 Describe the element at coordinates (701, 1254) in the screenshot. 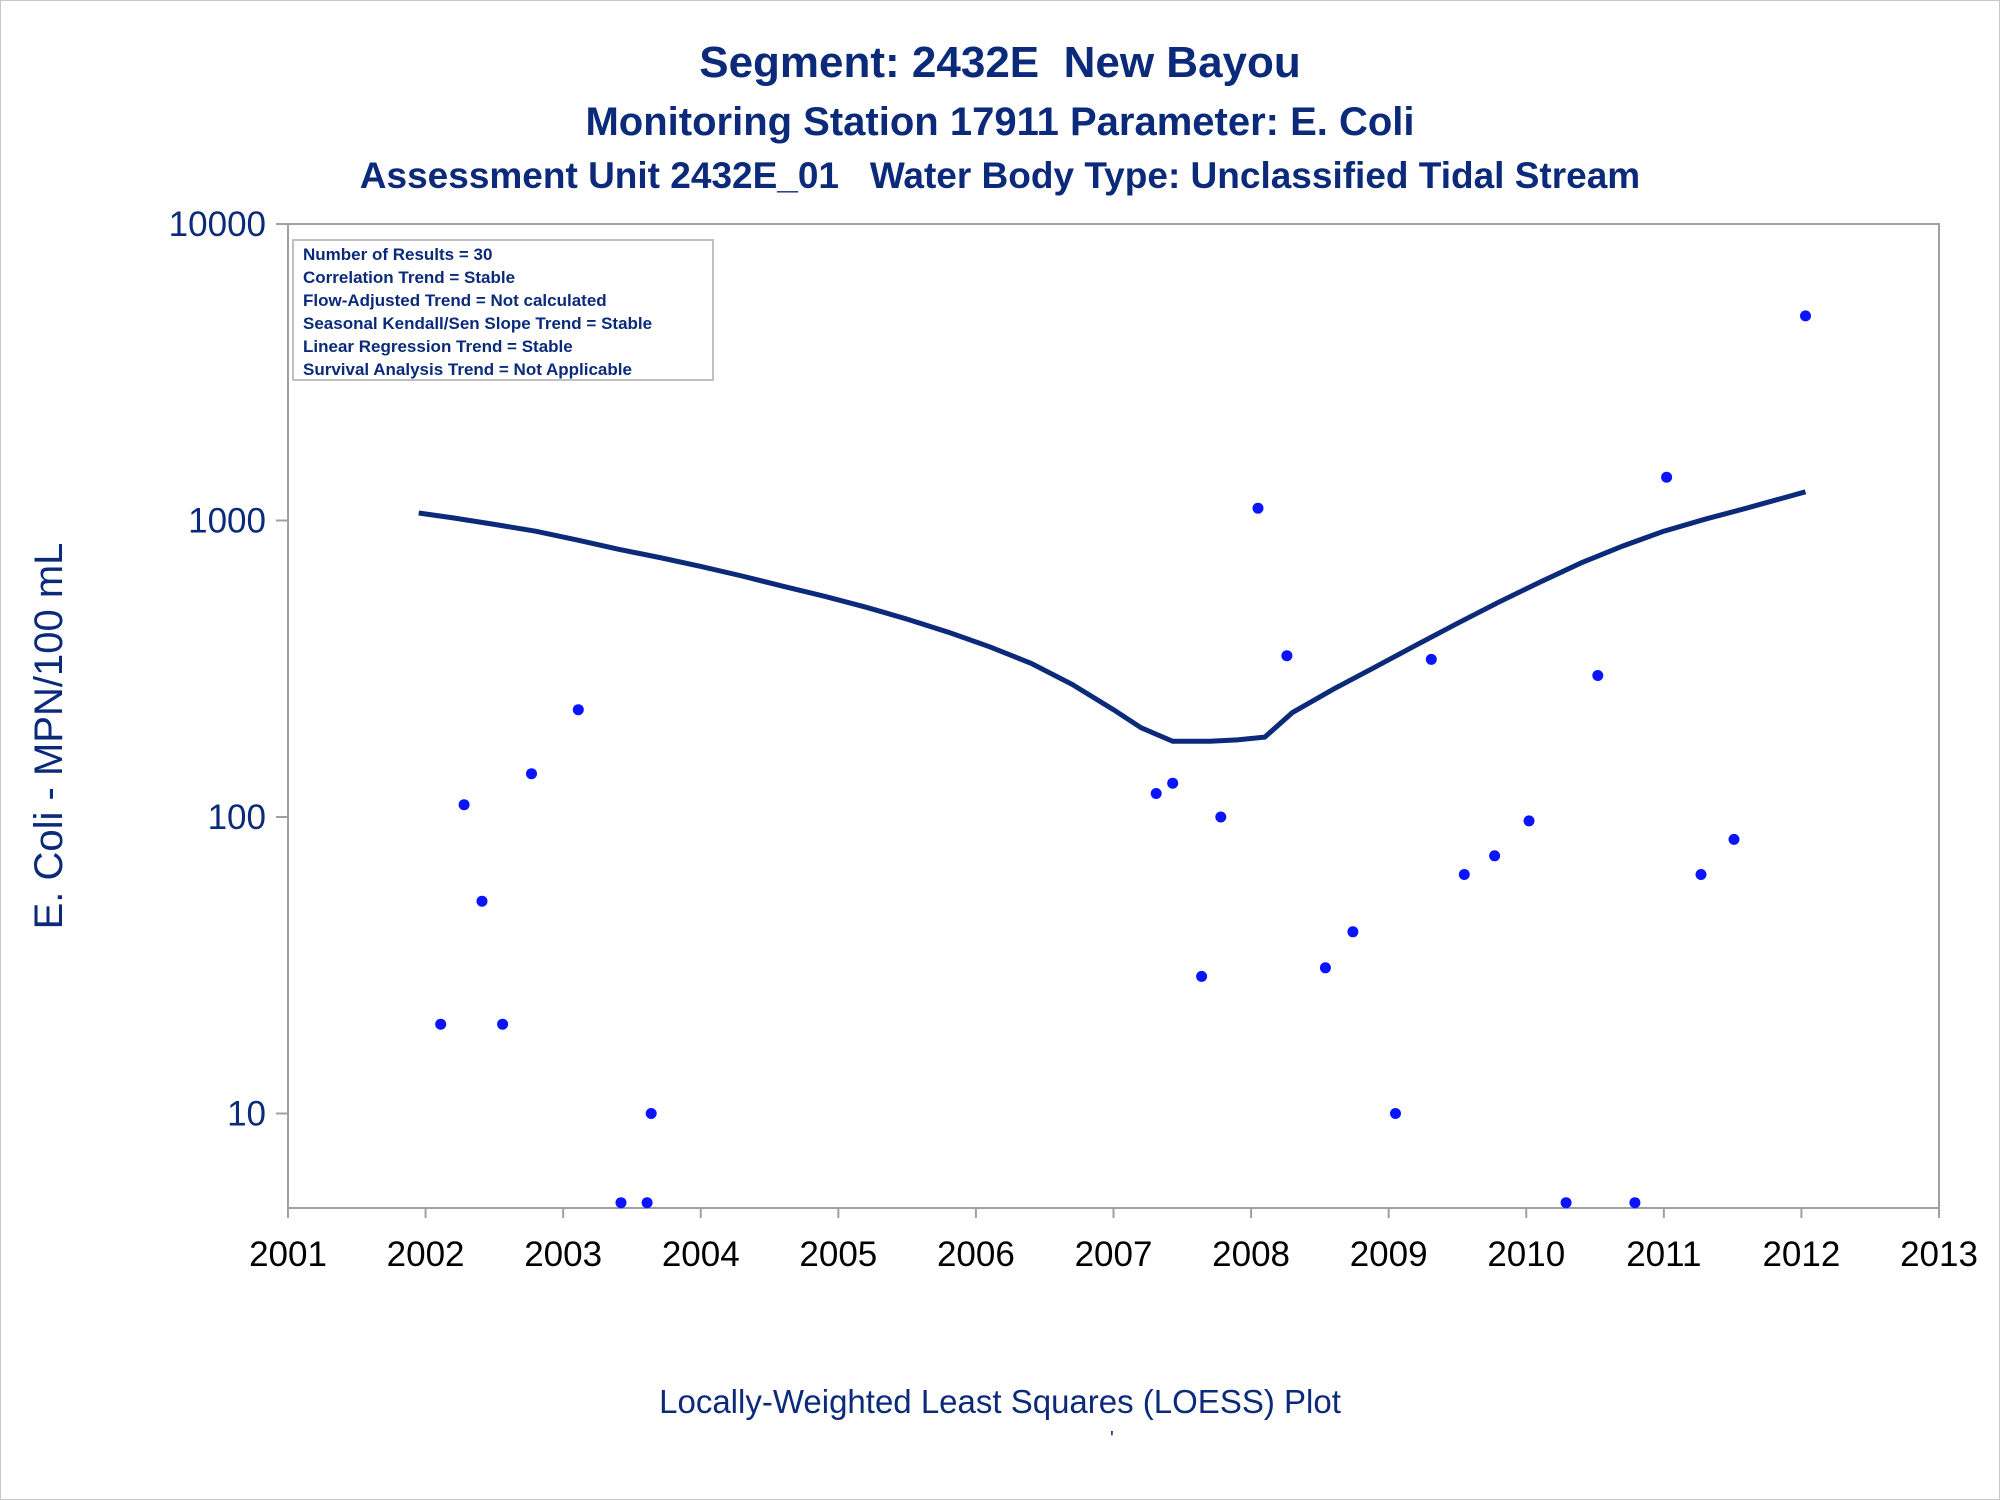

I see `x-tick-label: 2004` at that location.